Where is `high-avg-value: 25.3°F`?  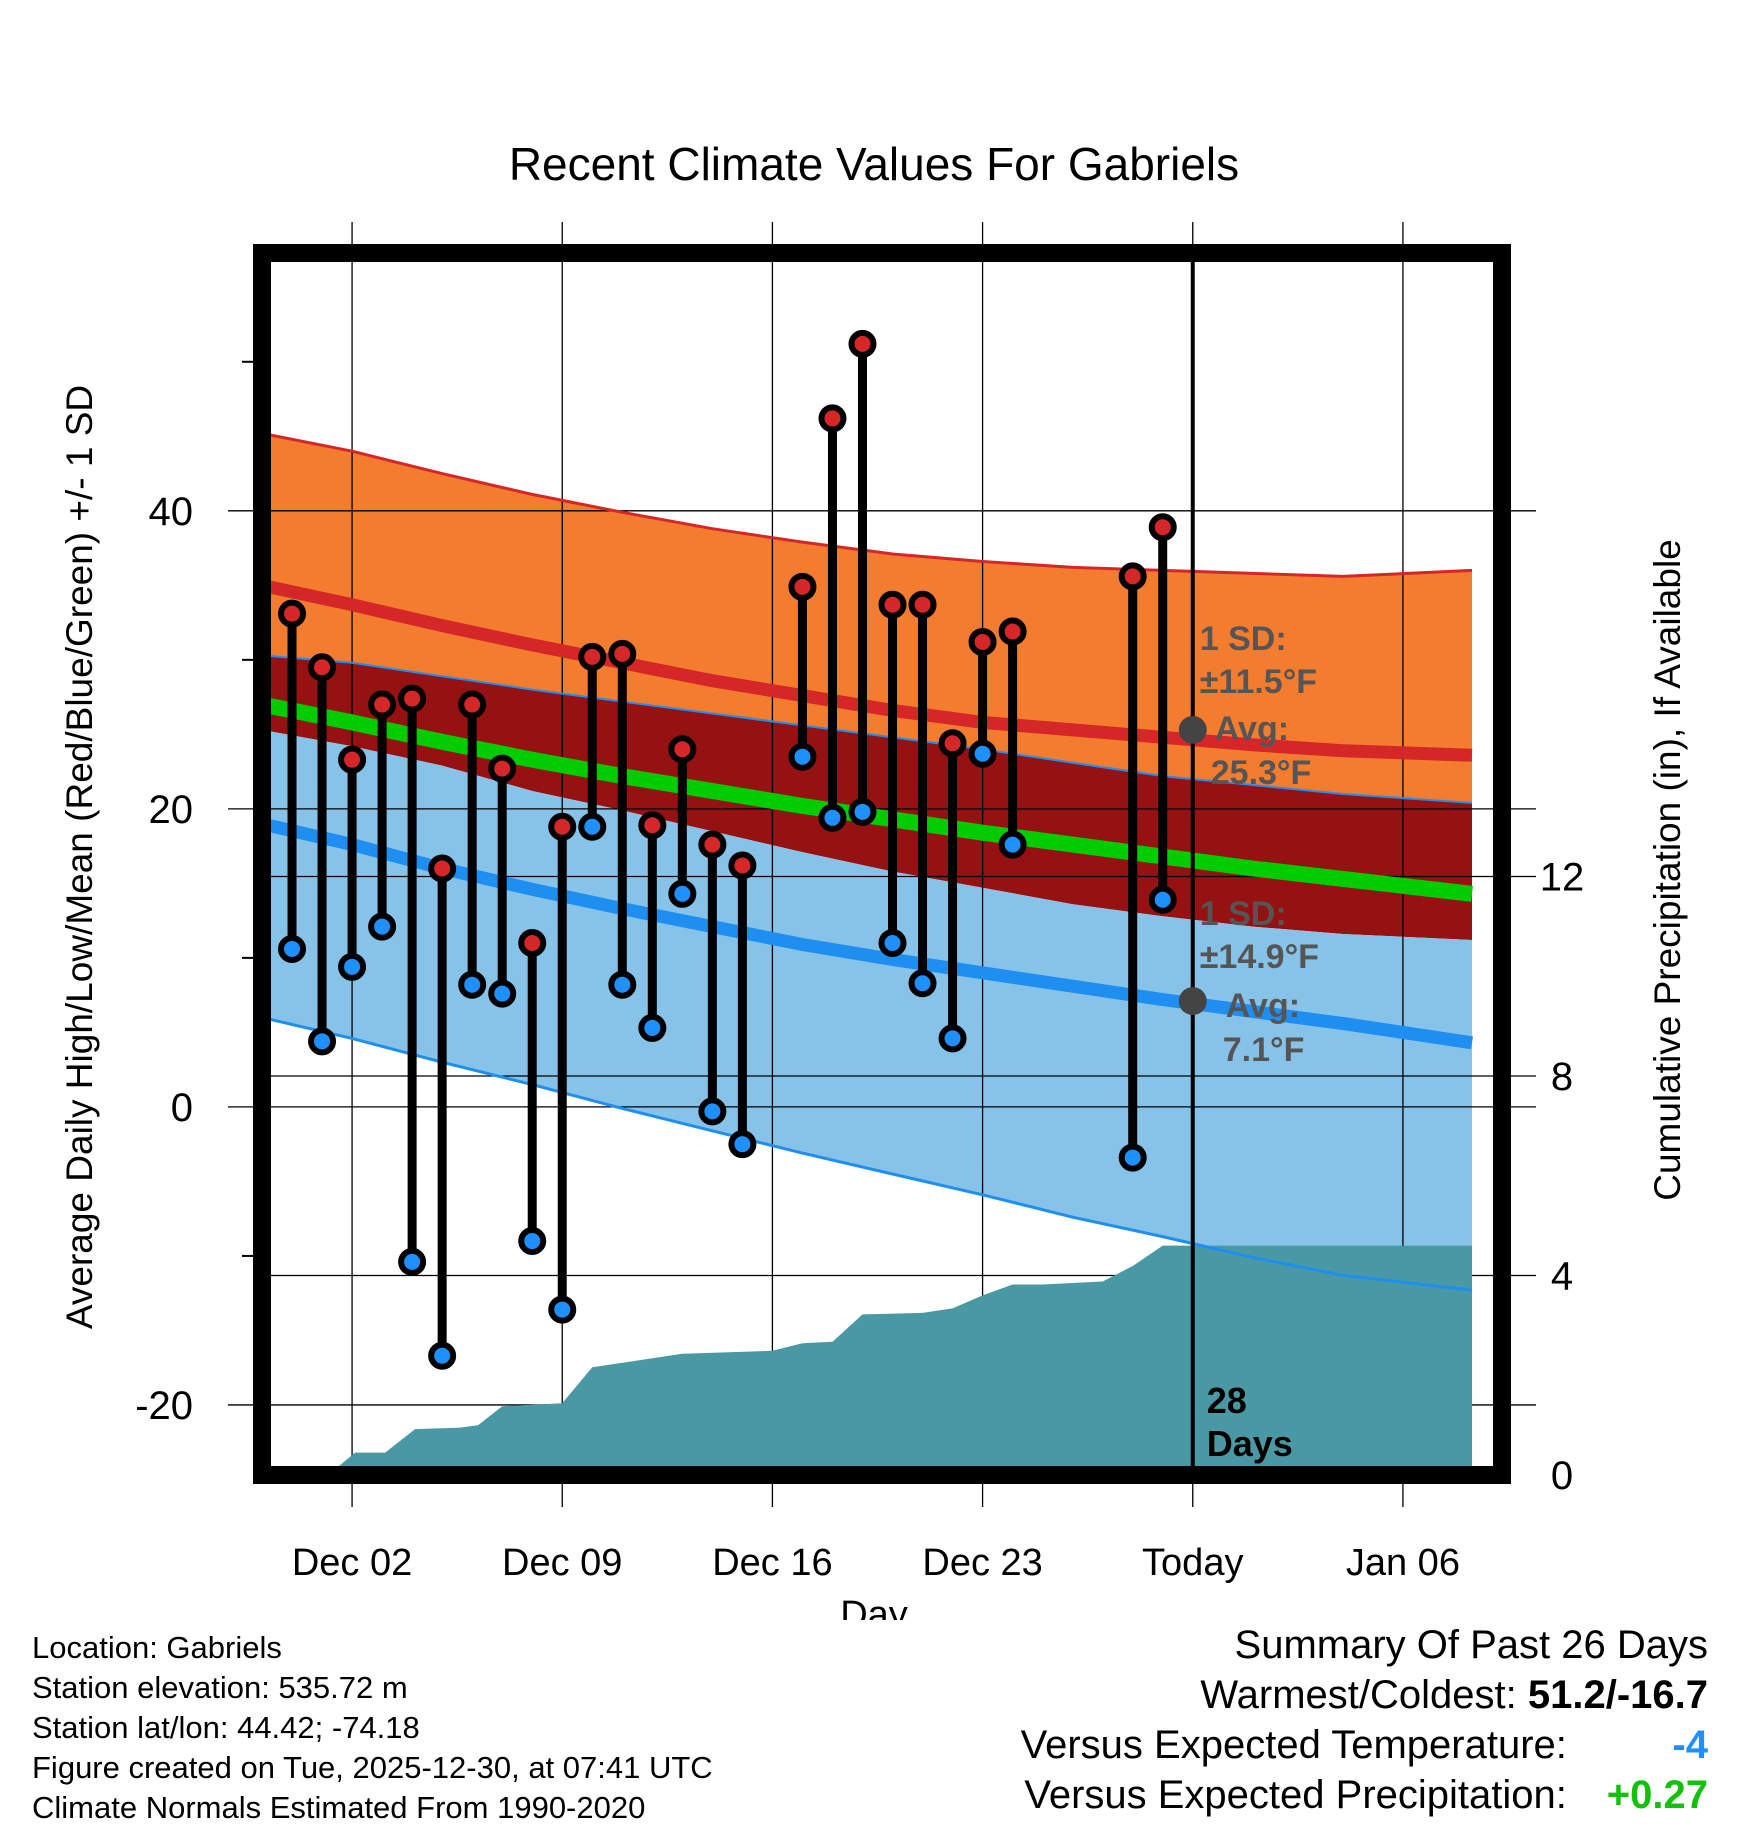 high-avg-value: 25.3°F is located at coordinates (1261, 773).